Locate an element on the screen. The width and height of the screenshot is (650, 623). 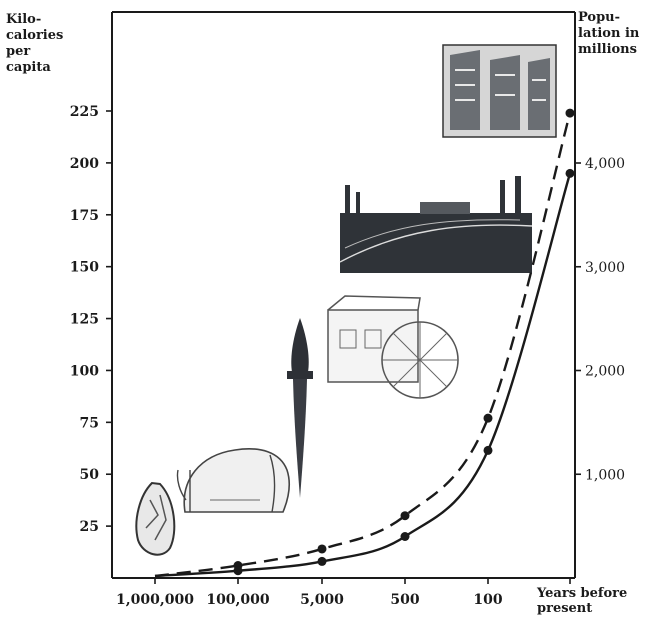
city-collage-icon is located at coordinates (499, 91).